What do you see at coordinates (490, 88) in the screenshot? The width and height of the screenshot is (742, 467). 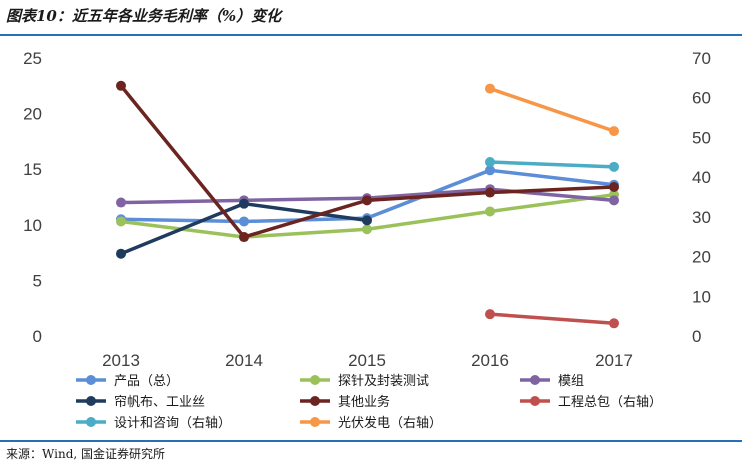 I see `series-8-point-2016` at bounding box center [490, 88].